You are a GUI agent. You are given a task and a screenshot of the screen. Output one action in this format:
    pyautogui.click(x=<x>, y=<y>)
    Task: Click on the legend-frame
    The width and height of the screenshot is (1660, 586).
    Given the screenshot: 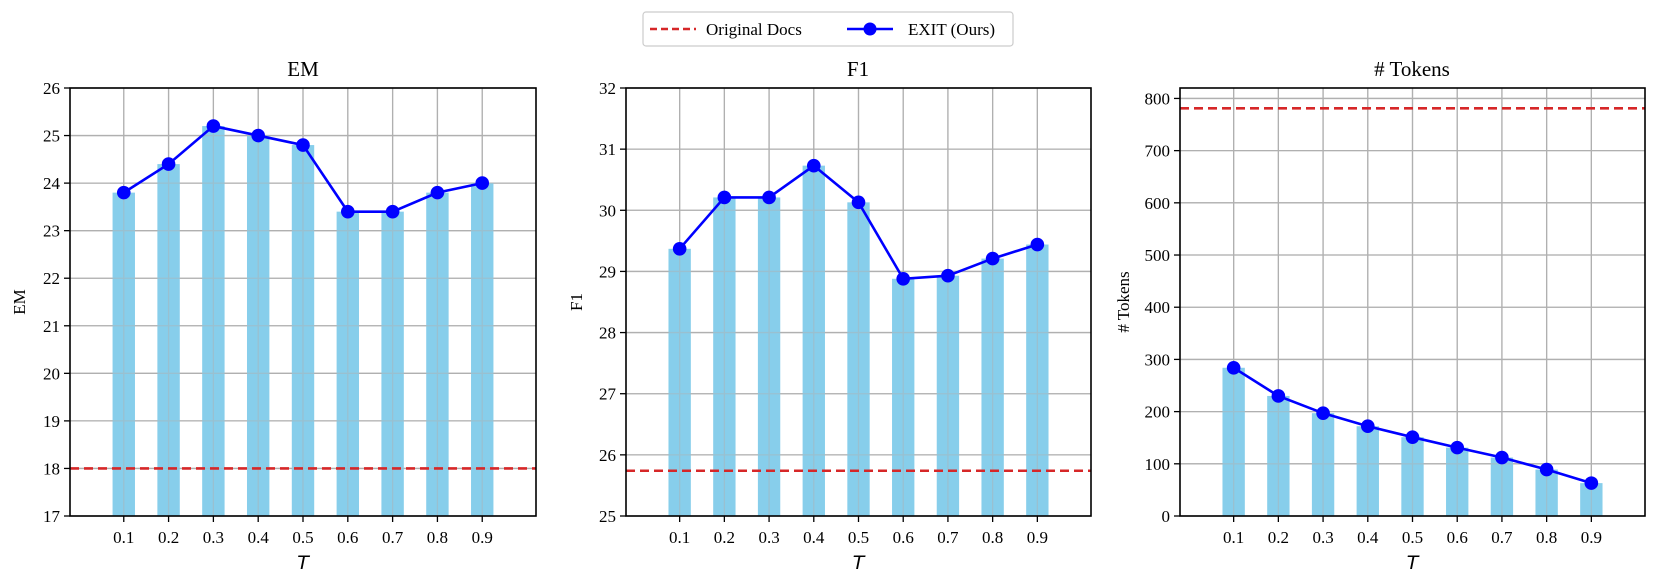 What is the action you would take?
    pyautogui.click(x=828, y=29)
    